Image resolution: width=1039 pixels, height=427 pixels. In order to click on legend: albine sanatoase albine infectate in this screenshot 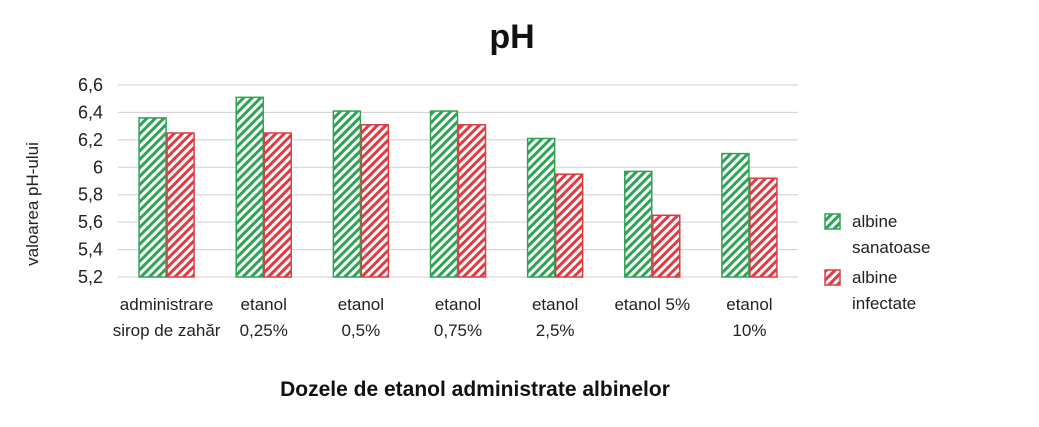, I will do `click(877, 262)`.